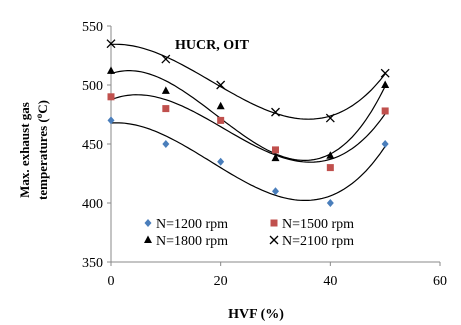 The image size is (461, 325). I want to click on degree-superscript: o, so click(39, 115).